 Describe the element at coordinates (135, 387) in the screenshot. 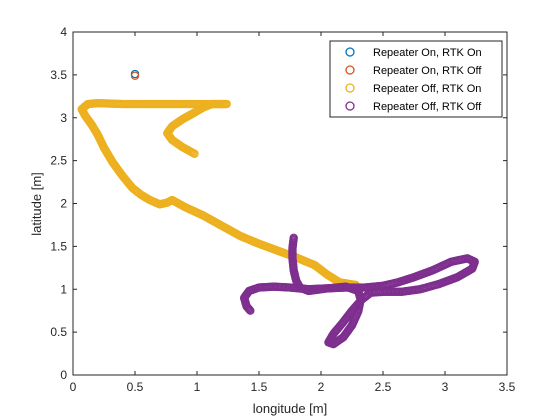

I see `x-tick-label: 0.5` at that location.